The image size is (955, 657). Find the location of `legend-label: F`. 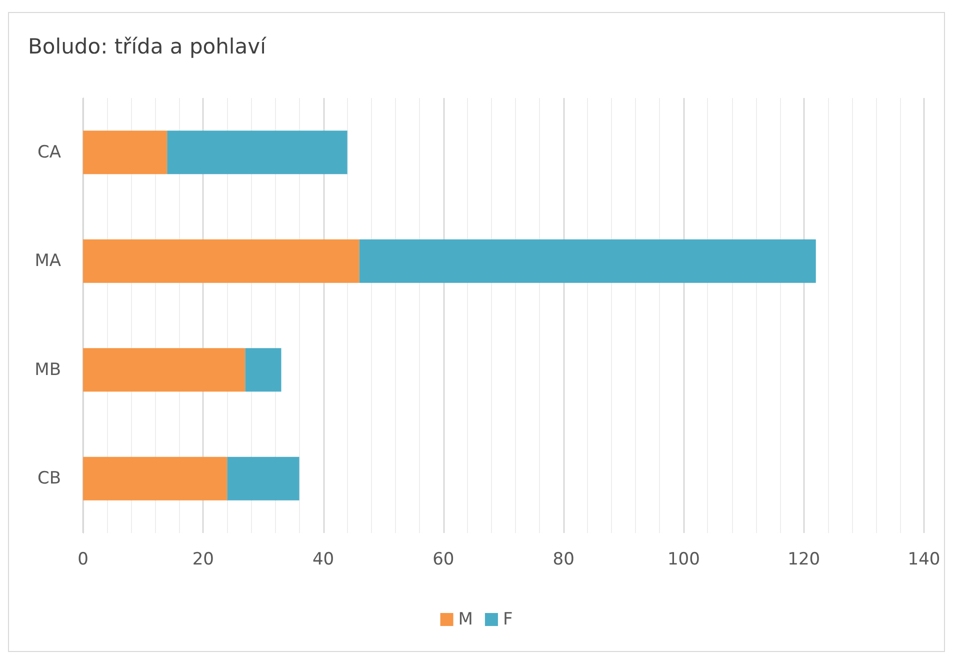

legend-label: F is located at coordinates (507, 620).